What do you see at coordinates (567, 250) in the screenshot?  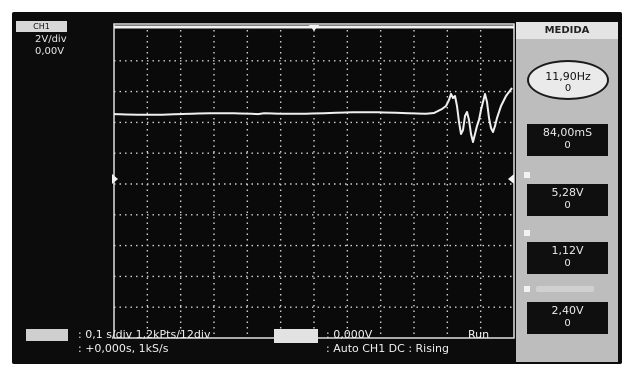 I see `measurement-min-value: 1,12V` at bounding box center [567, 250].